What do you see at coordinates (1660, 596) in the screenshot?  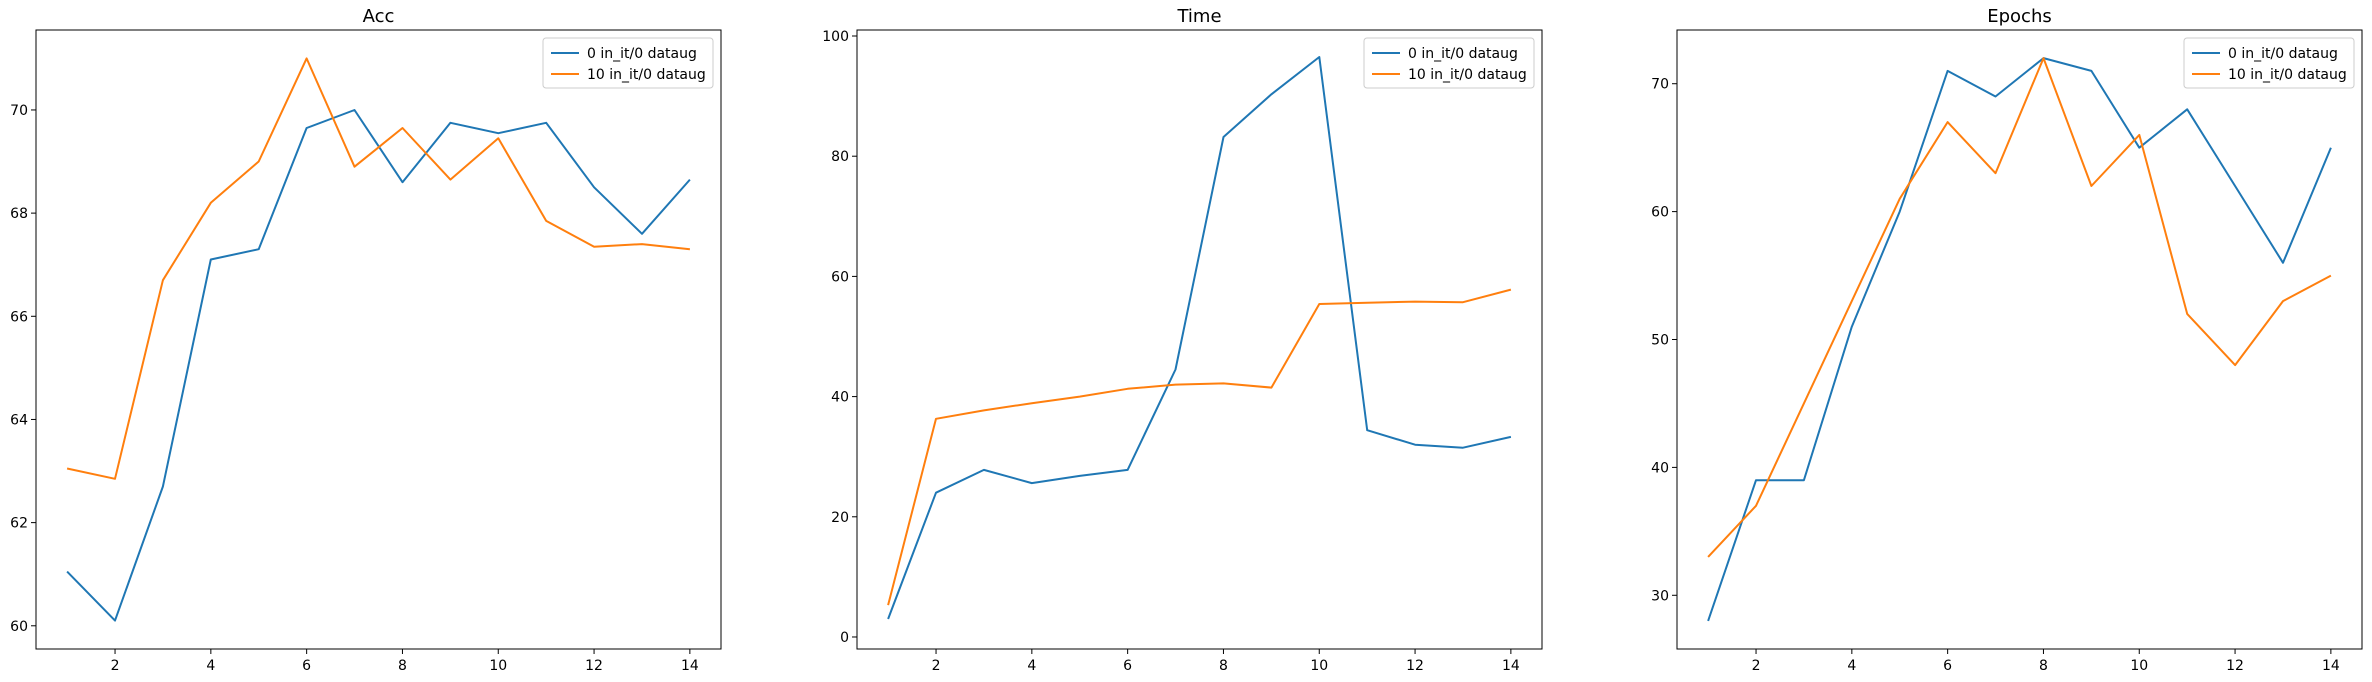 I see `y-tick-label: 30` at bounding box center [1660, 596].